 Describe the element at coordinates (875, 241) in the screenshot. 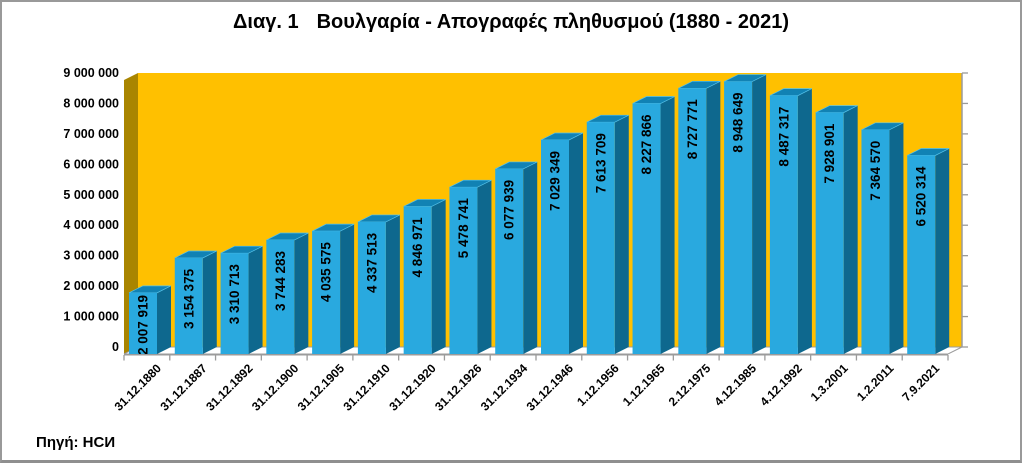

I see `bar-1.2.2011` at that location.